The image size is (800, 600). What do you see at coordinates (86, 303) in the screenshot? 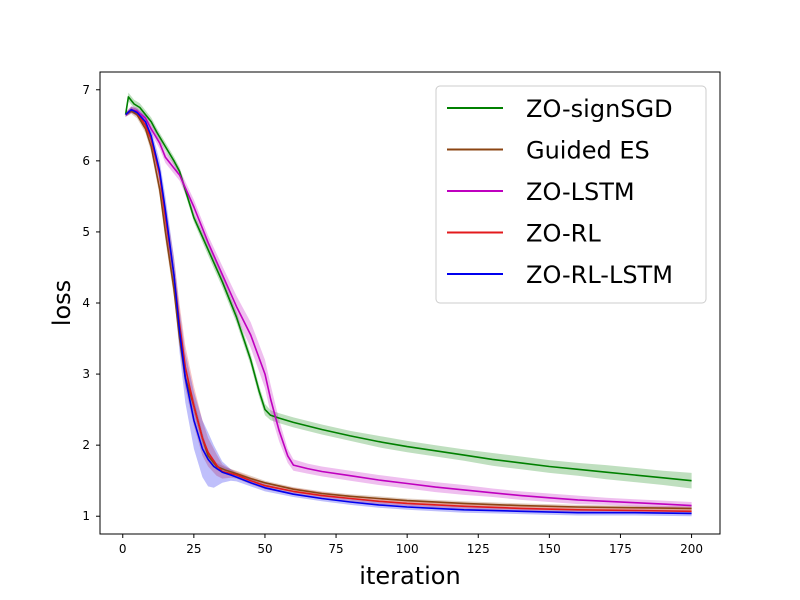
I see `y-tick-label: 4` at bounding box center [86, 303].